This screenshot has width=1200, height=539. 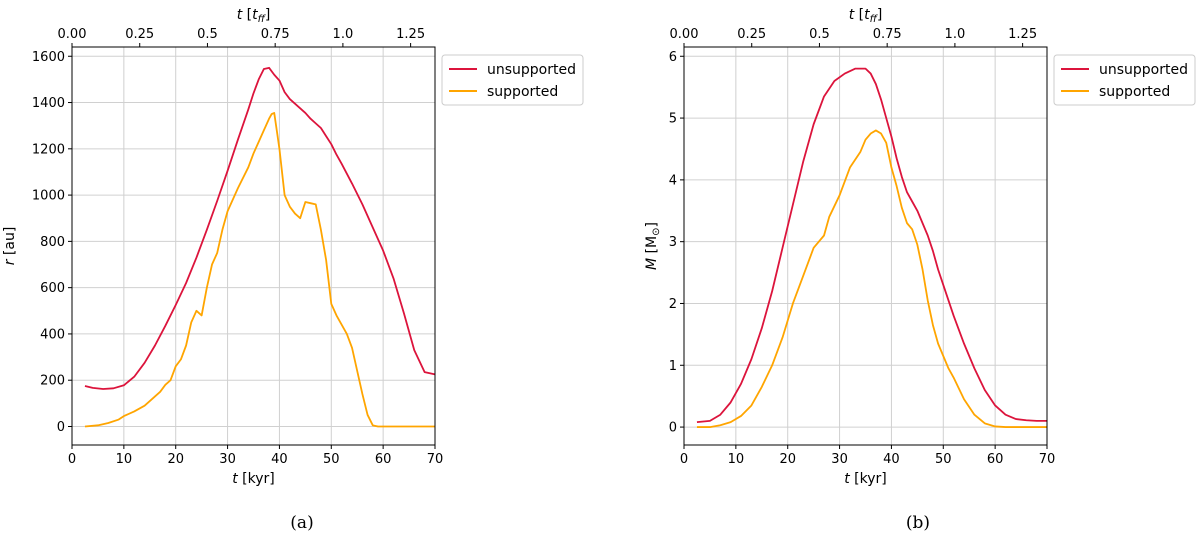 What do you see at coordinates (52, 242) in the screenshot?
I see `y-tick-label: 800` at bounding box center [52, 242].